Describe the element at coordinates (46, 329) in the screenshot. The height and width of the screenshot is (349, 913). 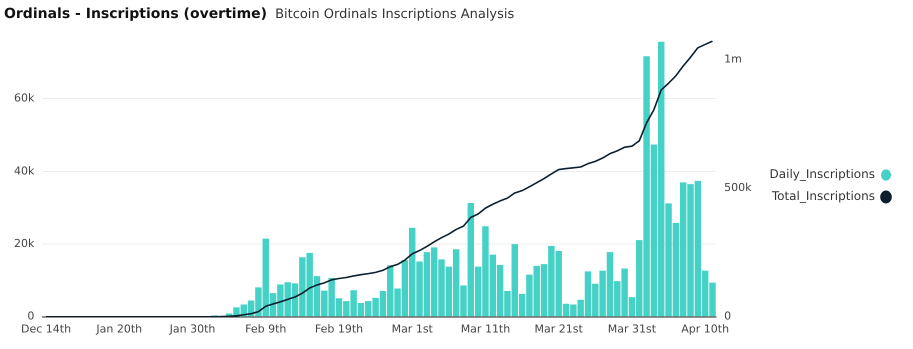
I see `x-tick-label: Dec 14th` at that location.